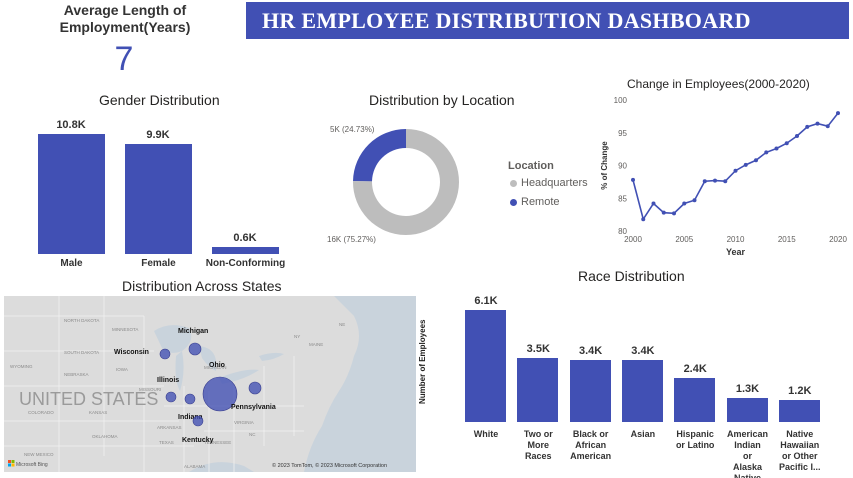 The width and height of the screenshot is (853, 478). What do you see at coordinates (695, 434) in the screenshot?
I see `race-category-line: Hispanic` at bounding box center [695, 434].